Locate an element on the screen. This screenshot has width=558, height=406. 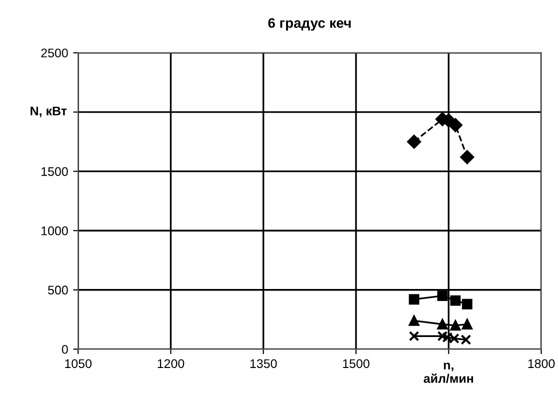
x-tick-label: 1200 is located at coordinates (171, 363).